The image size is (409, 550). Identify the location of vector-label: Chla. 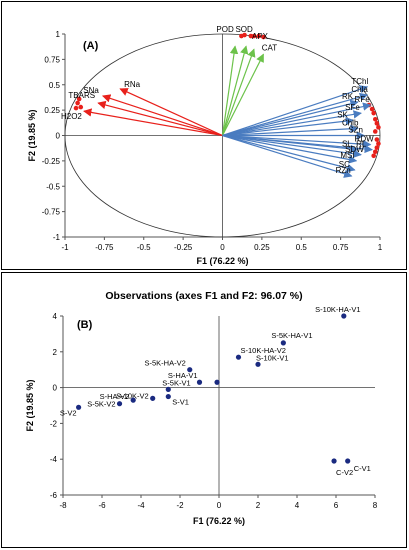
(359, 89).